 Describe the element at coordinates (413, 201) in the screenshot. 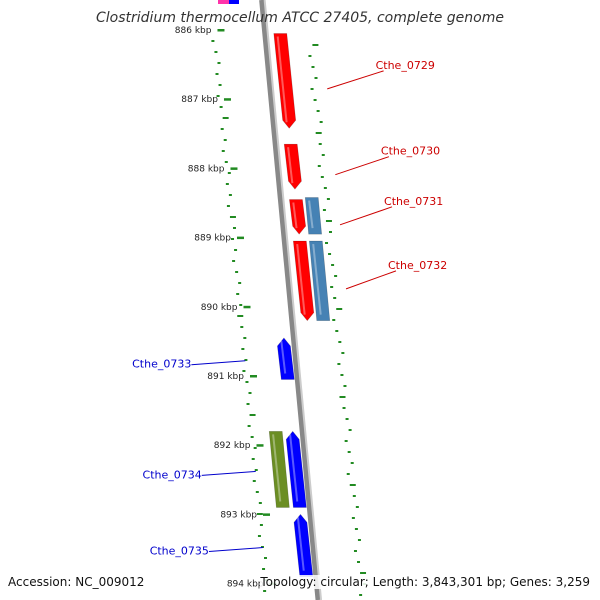

I see `gene-label-Cthe_0731: Cthe_0731` at that location.